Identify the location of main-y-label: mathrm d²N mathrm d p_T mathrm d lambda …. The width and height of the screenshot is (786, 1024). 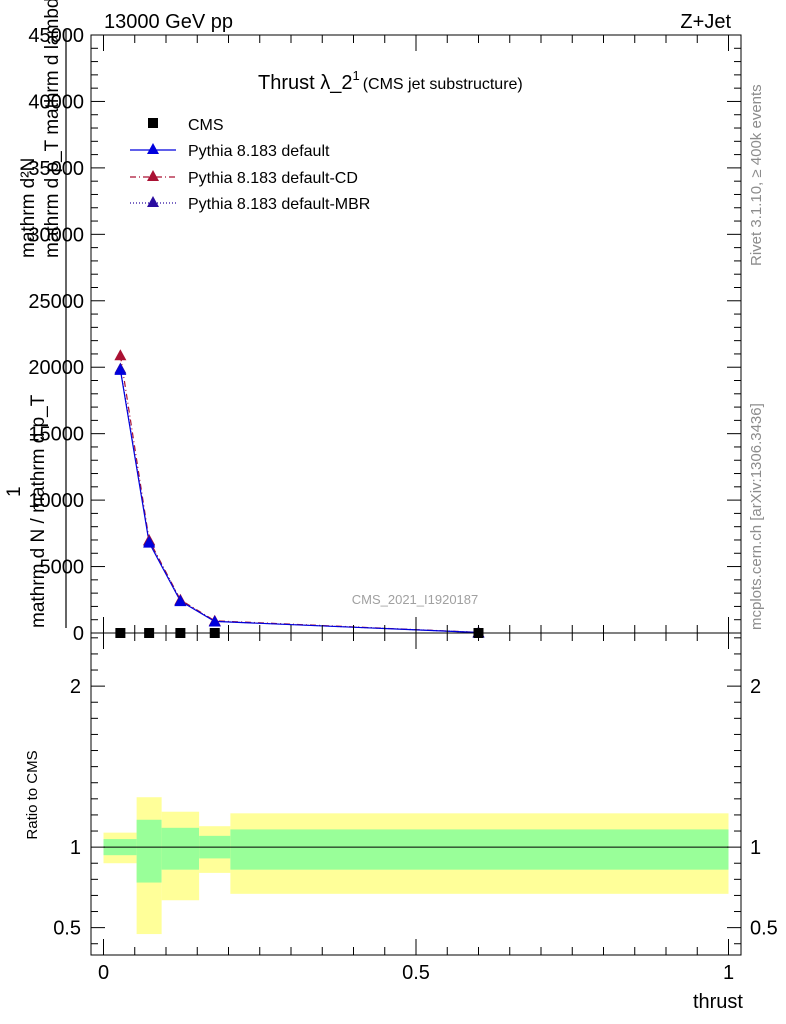
(35, 314).